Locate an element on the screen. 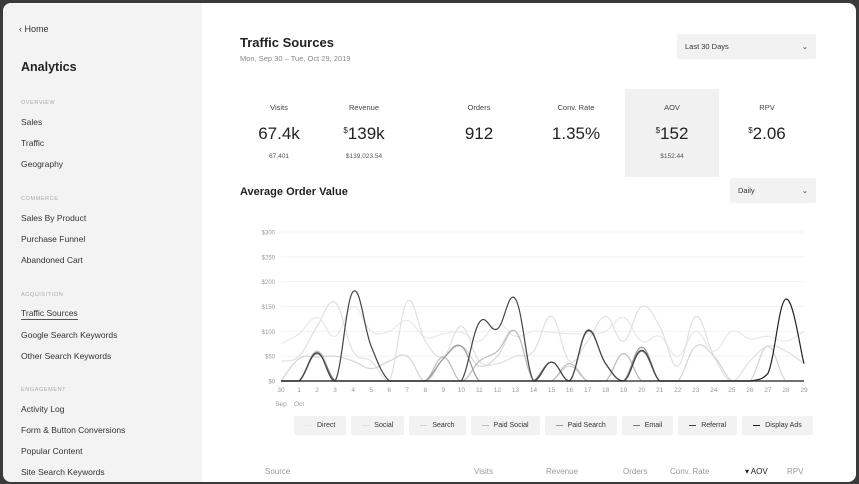 The width and height of the screenshot is (859, 484). home-label: Home is located at coordinates (36, 29).